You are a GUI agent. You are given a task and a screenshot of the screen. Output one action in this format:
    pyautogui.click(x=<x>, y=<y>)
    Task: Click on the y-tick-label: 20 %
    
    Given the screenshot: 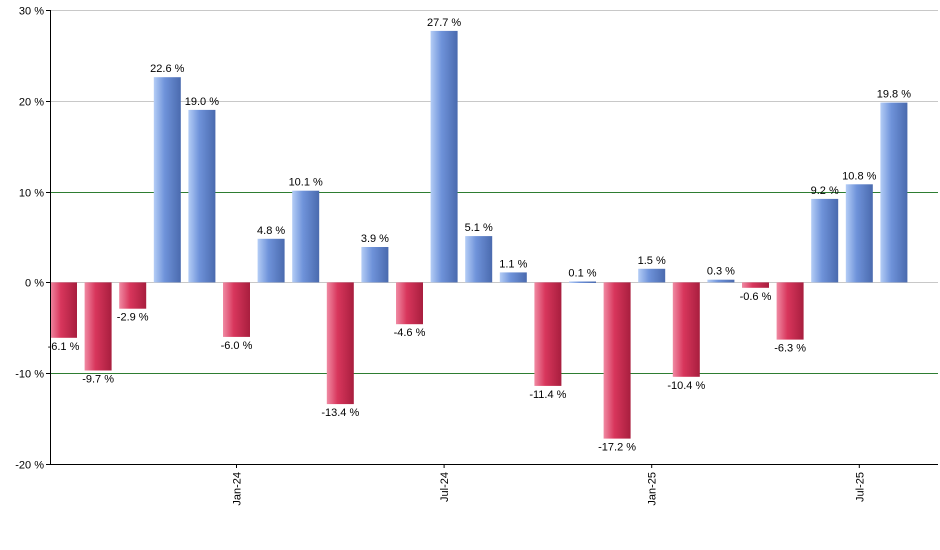 What is the action you would take?
    pyautogui.click(x=31, y=103)
    